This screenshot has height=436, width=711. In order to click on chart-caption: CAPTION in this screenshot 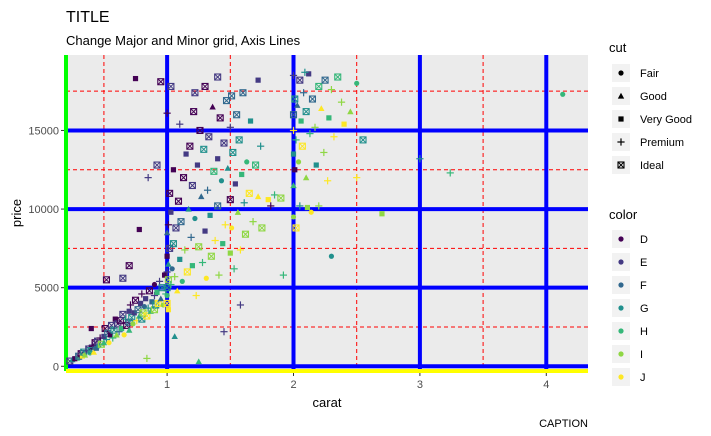, I will do `click(563, 424)`.